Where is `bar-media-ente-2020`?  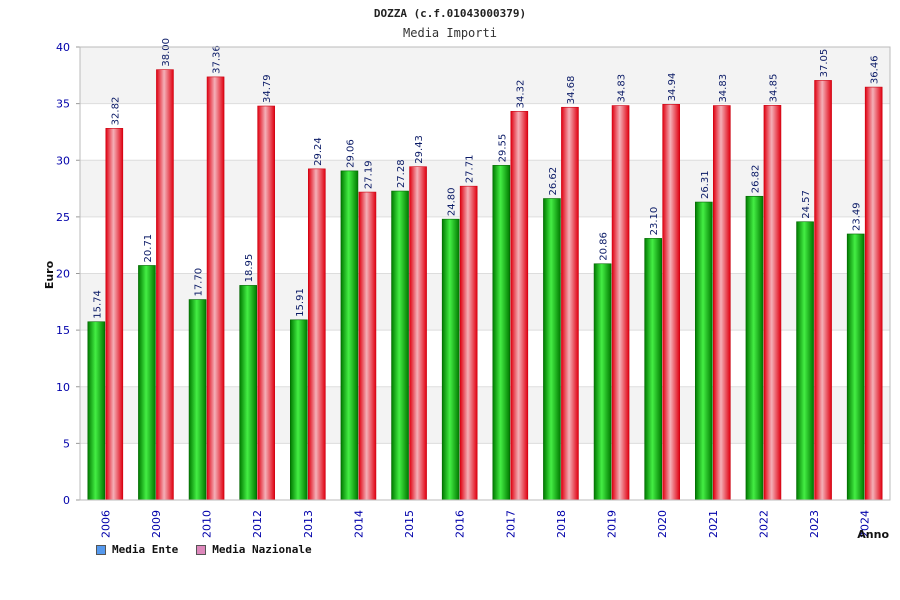
bar-media-ente-2020 is located at coordinates (653, 369).